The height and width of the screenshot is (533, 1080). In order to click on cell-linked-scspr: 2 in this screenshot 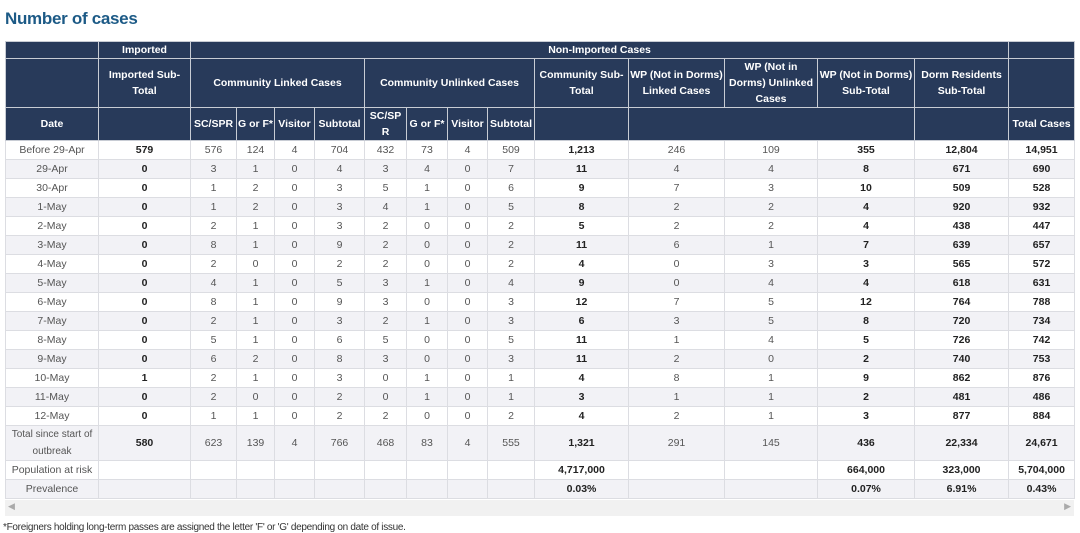, I will do `click(213, 226)`.